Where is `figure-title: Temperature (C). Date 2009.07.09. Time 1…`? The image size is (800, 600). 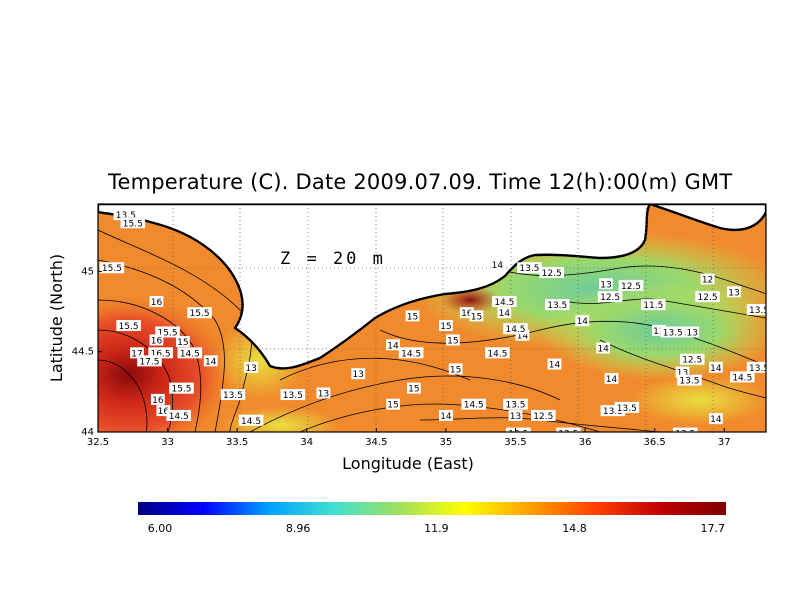
figure-title: Temperature (C). Date 2009.07.09. Time 1… is located at coordinates (420, 182).